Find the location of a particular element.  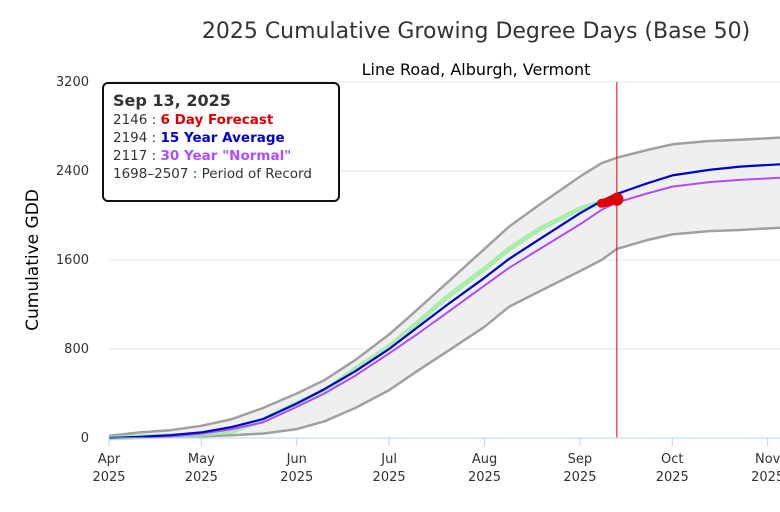

x-tick-month: Jul is located at coordinates (388, 459).